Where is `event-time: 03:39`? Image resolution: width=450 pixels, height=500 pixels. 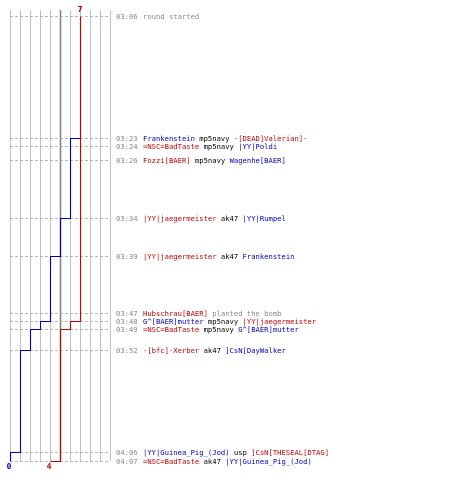 event-time: 03:39 is located at coordinates (127, 256).